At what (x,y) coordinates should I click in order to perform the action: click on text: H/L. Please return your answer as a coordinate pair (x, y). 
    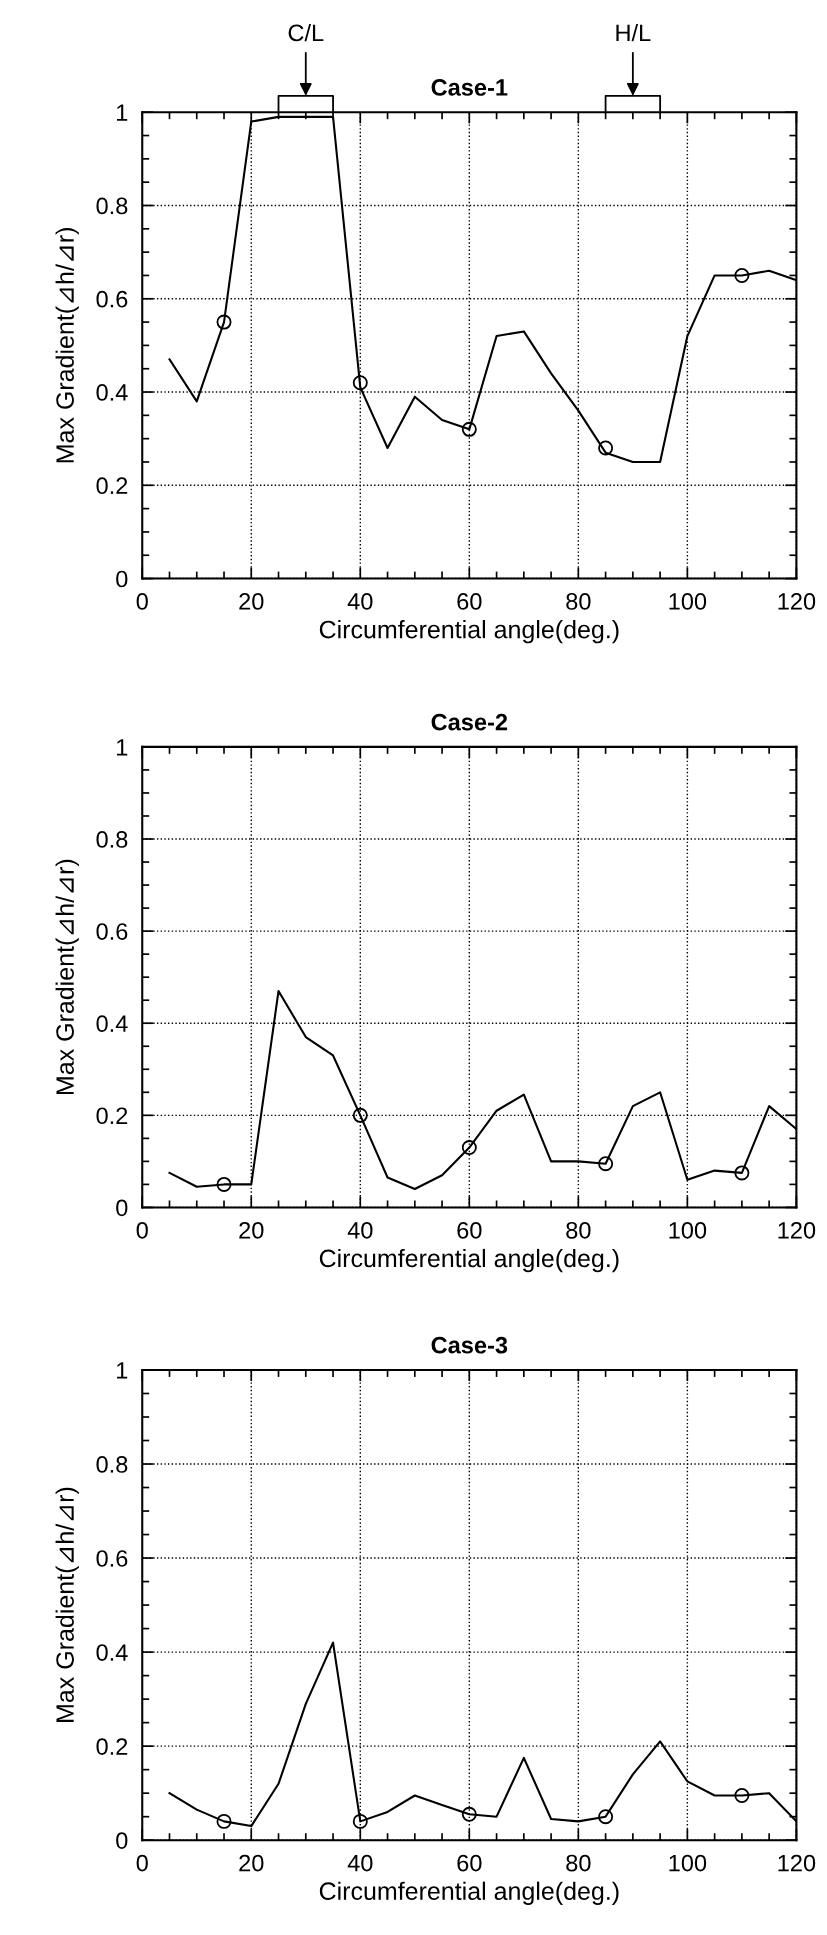
    Looking at the image, I should click on (633, 32).